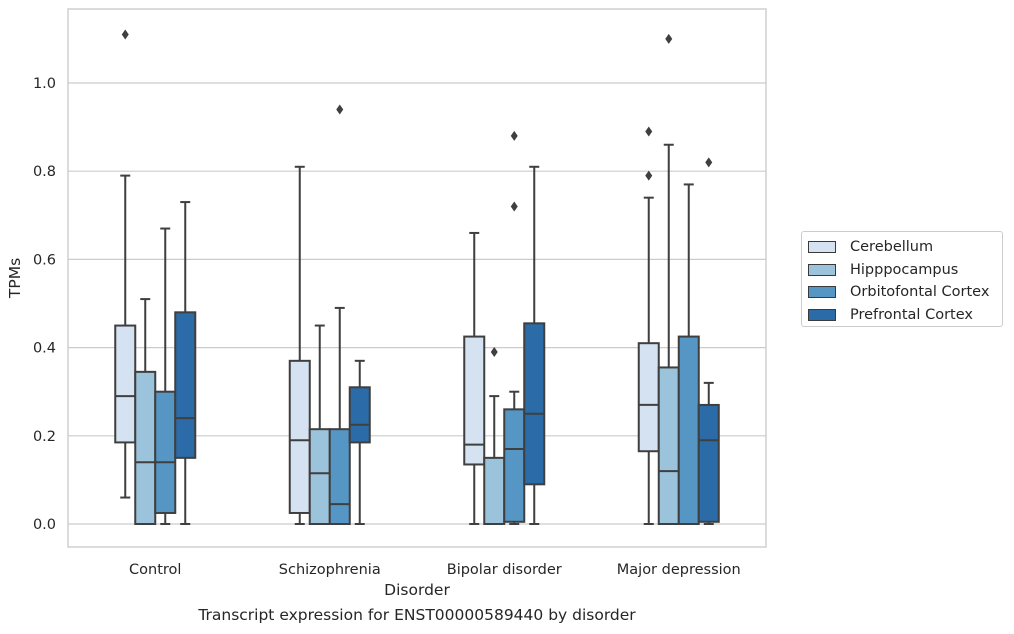 The height and width of the screenshot is (634, 1014). What do you see at coordinates (920, 292) in the screenshot?
I see `legend-label-orbitofrontal: Orbitofontal Cortex` at bounding box center [920, 292].